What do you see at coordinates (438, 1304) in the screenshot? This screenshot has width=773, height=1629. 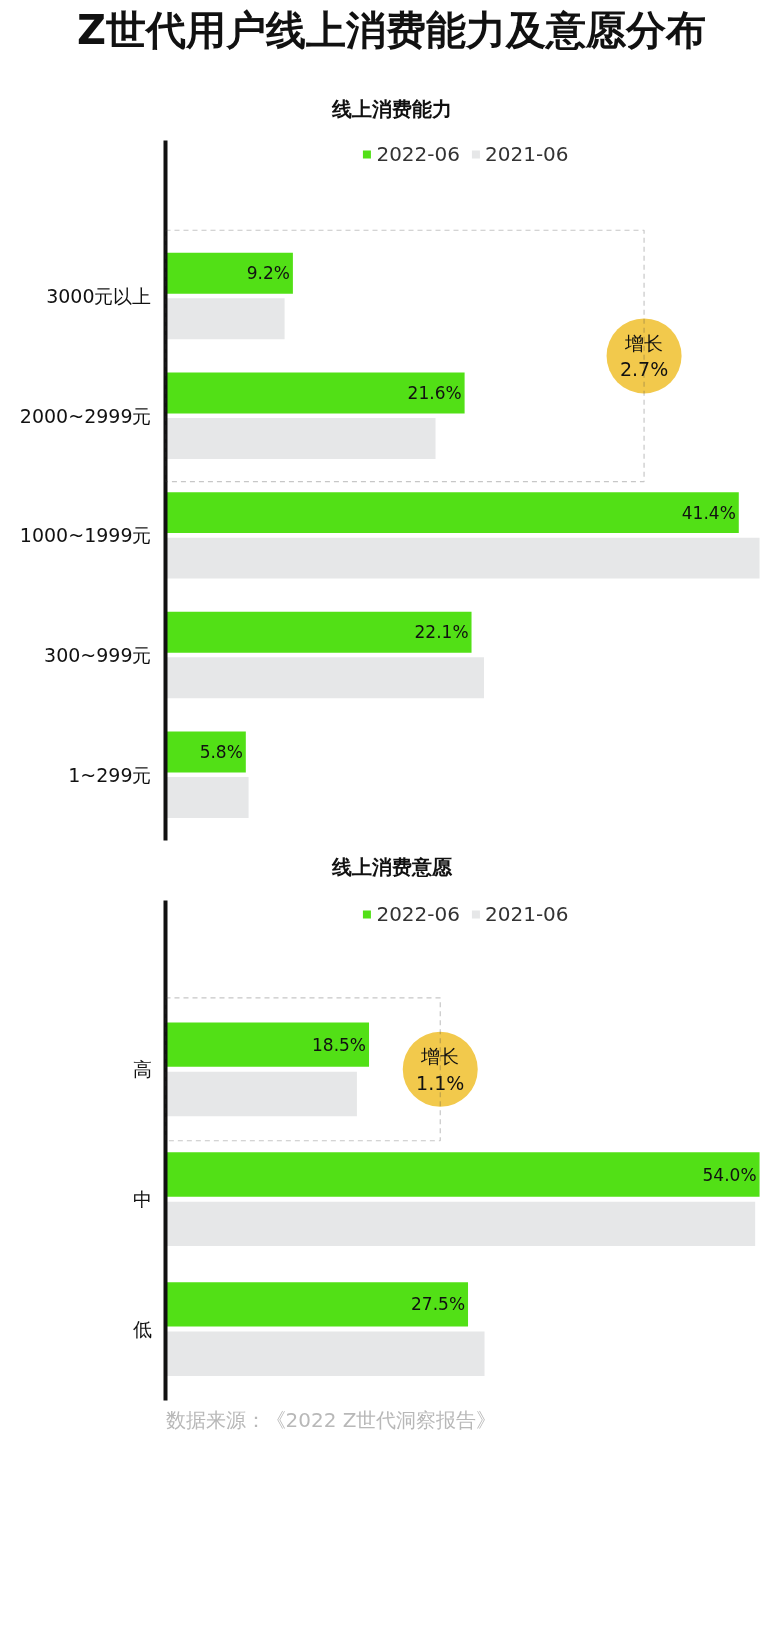 I see `data-label: 27.5%` at bounding box center [438, 1304].